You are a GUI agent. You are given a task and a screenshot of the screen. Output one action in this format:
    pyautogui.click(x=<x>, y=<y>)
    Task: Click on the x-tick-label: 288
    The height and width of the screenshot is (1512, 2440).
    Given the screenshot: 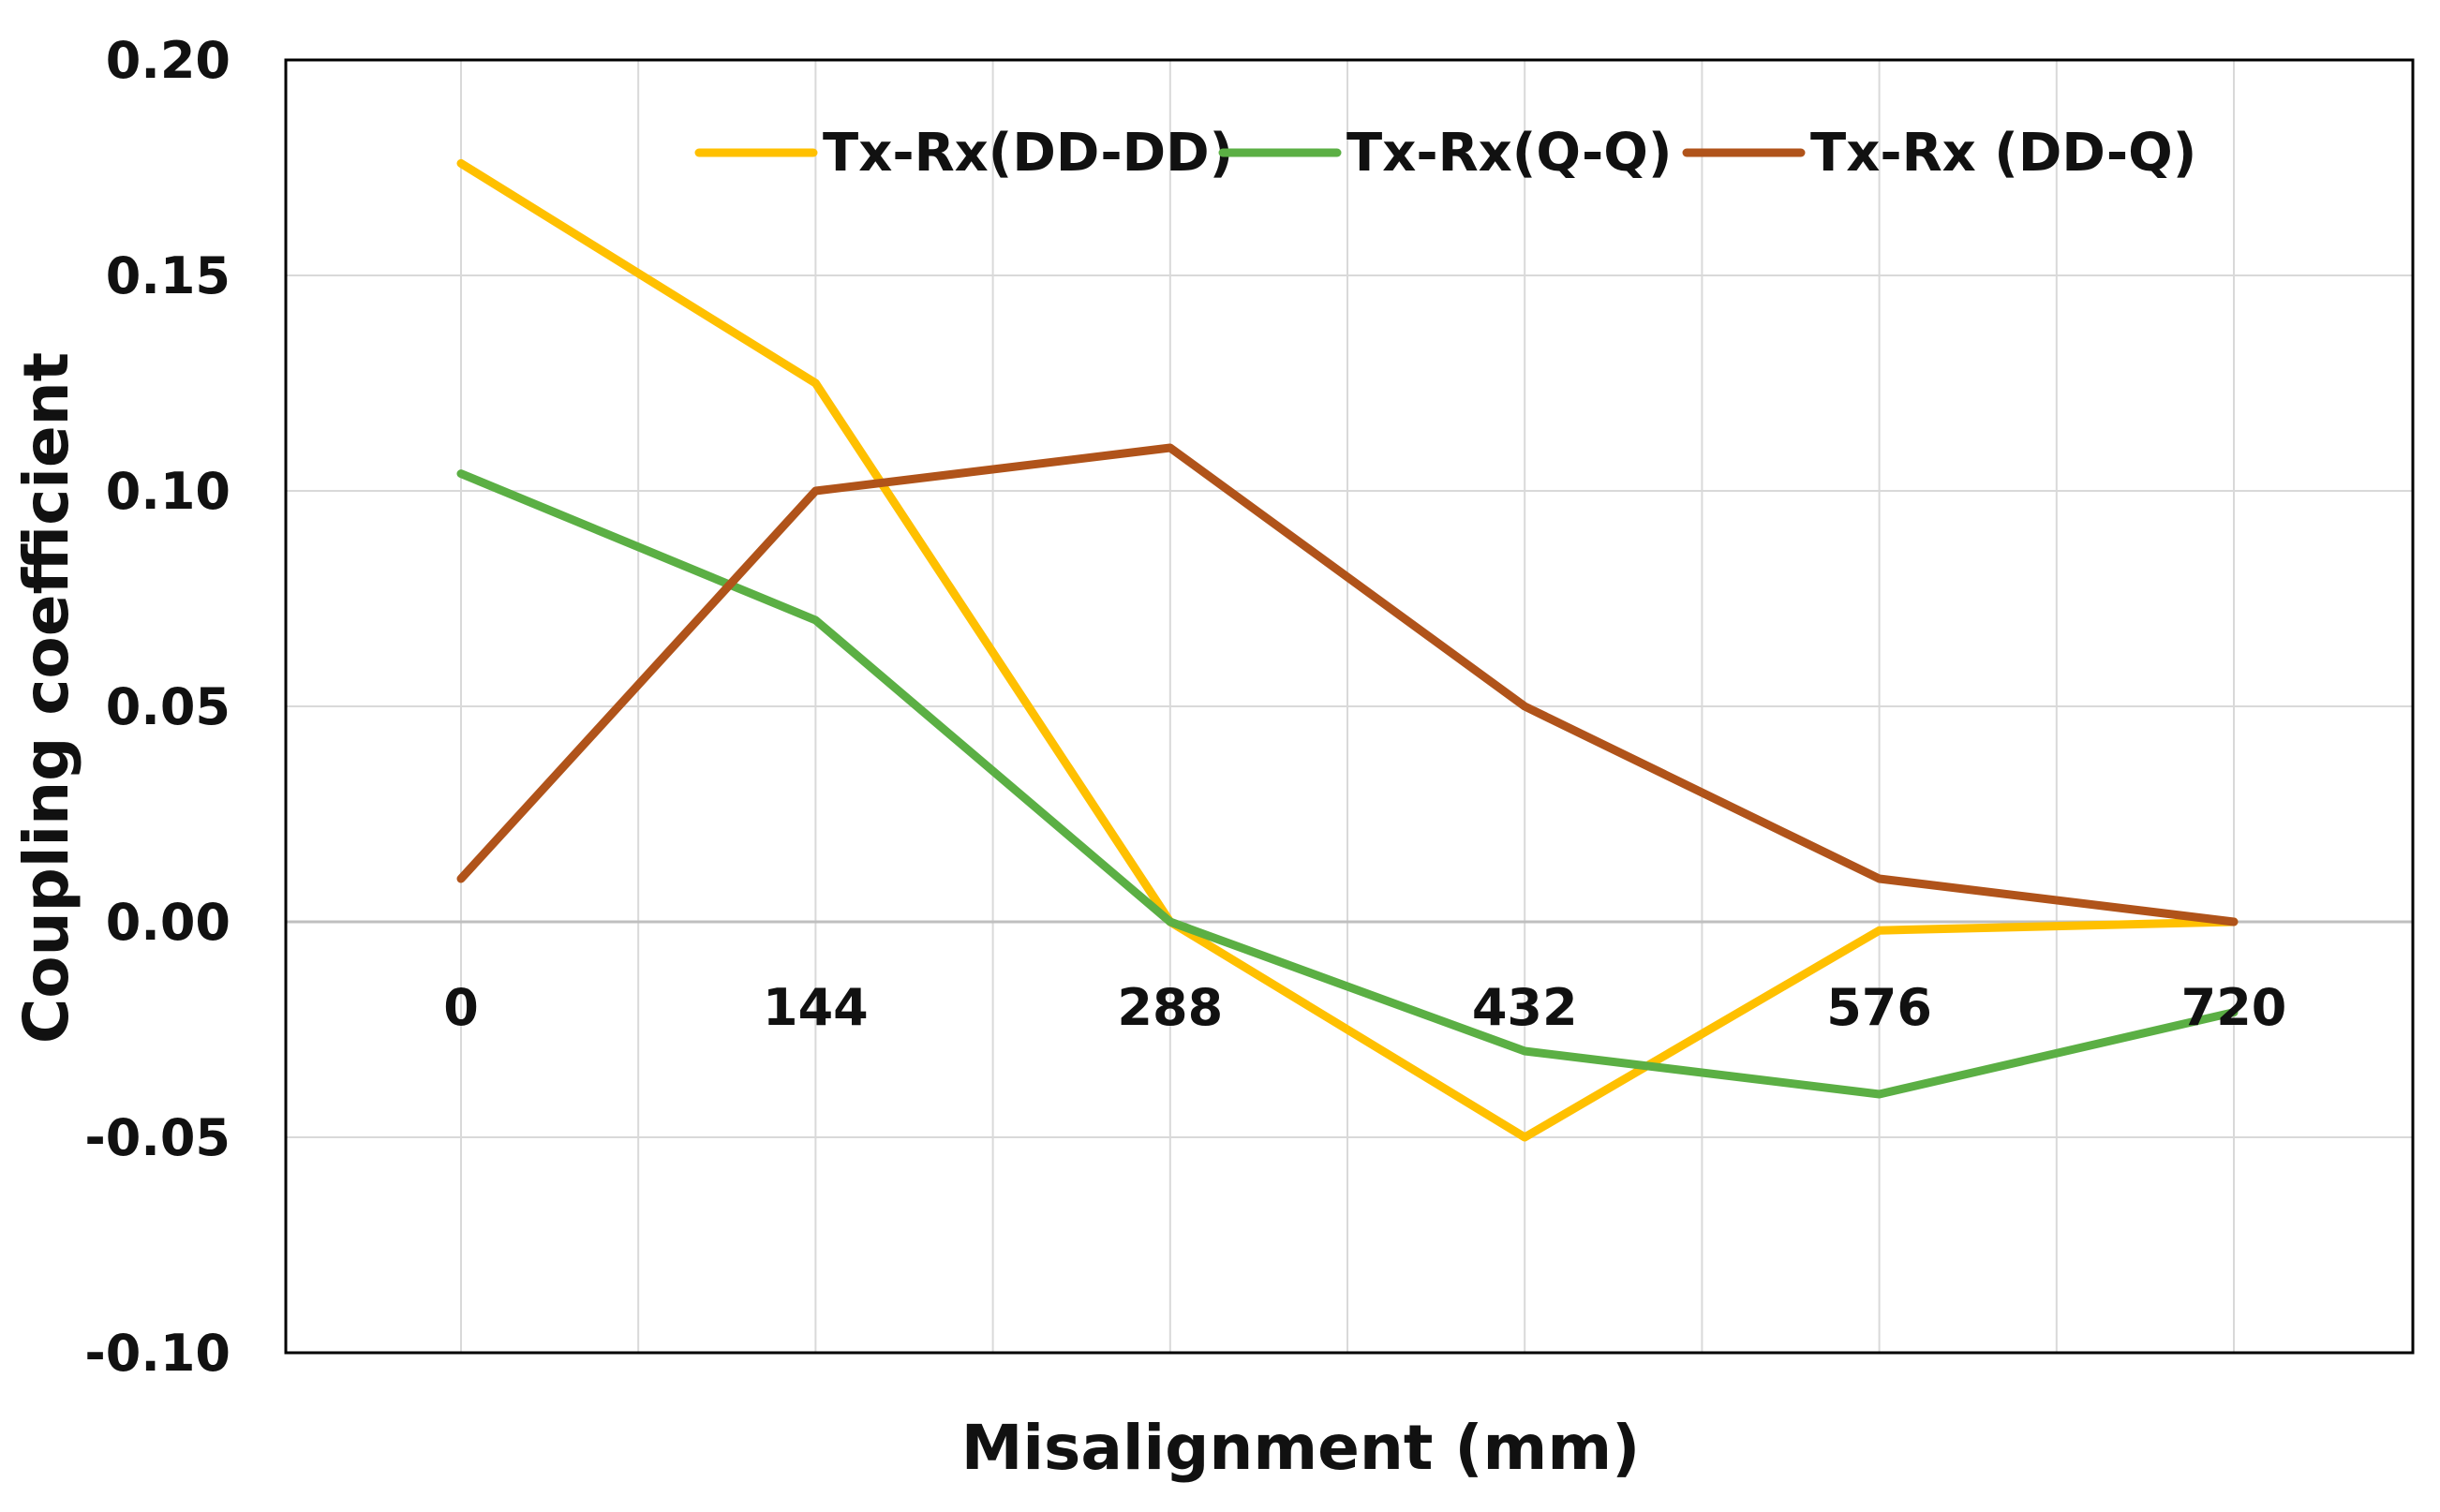 What is the action you would take?
    pyautogui.click(x=1170, y=1007)
    